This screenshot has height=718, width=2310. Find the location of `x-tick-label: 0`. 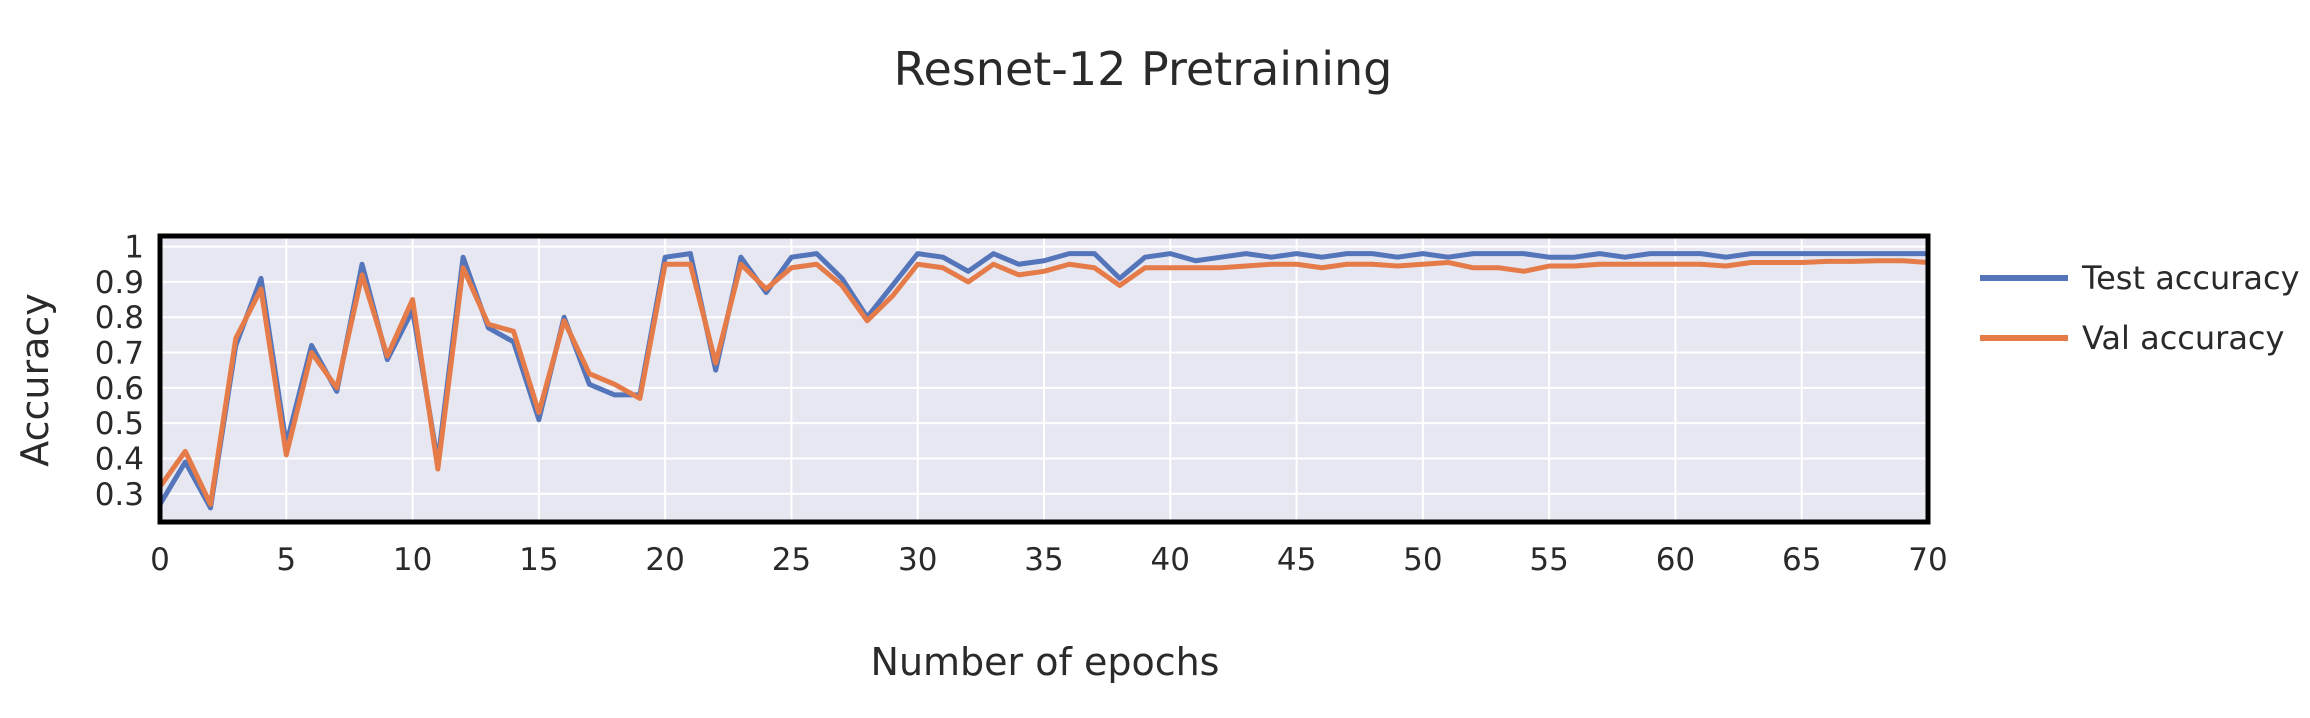

x-tick-label: 0 is located at coordinates (160, 560).